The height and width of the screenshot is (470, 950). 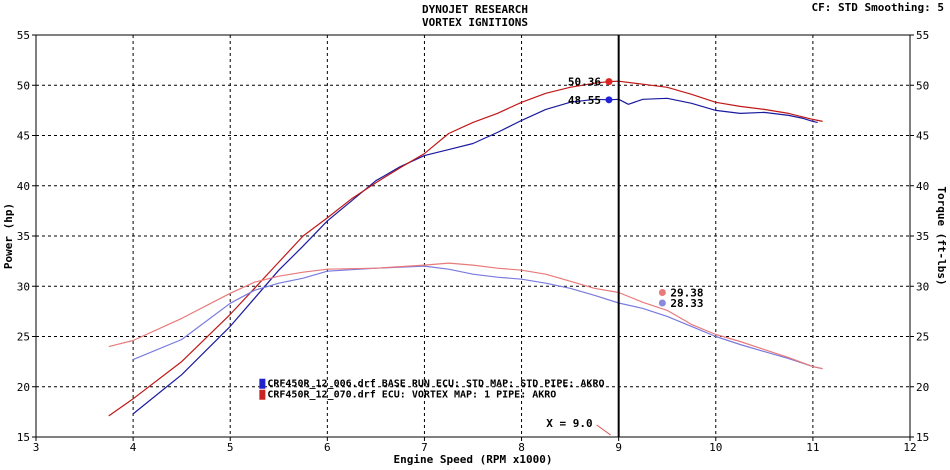 I want to click on x-tick-label: 7, so click(x=424, y=447).